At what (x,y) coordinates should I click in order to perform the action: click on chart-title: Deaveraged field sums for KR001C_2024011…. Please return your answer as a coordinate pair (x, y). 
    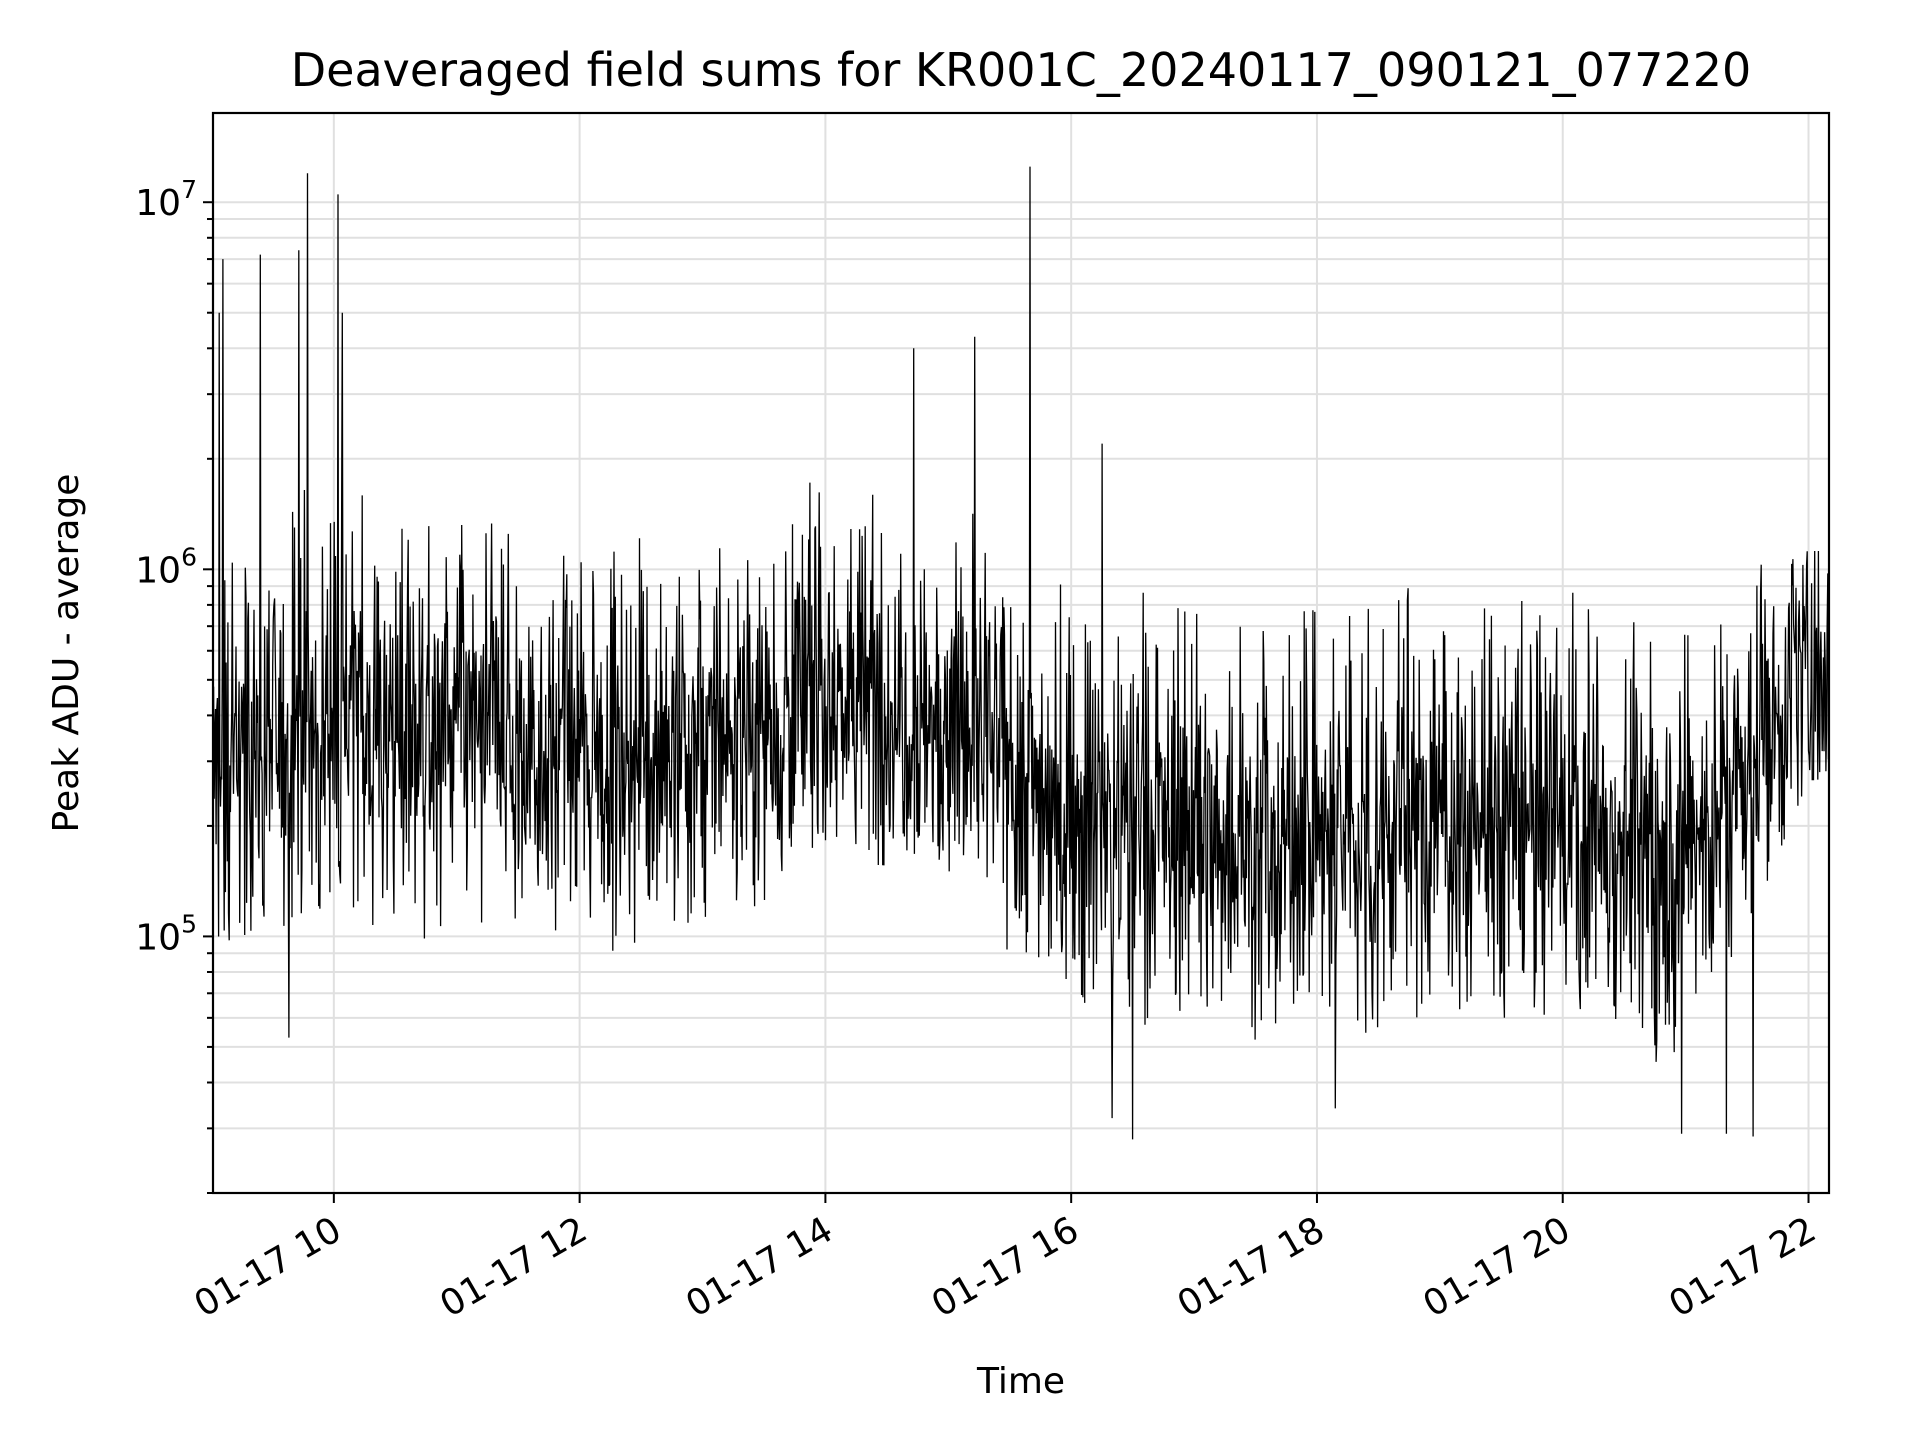
    Looking at the image, I should click on (1021, 70).